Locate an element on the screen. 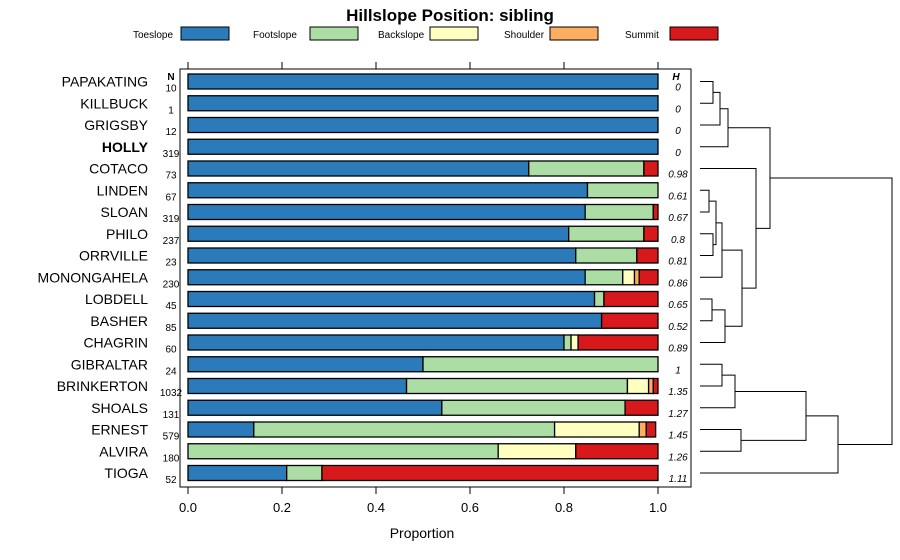 This screenshot has width=900, height=560. x-tick-label: 0.4 is located at coordinates (376, 507).